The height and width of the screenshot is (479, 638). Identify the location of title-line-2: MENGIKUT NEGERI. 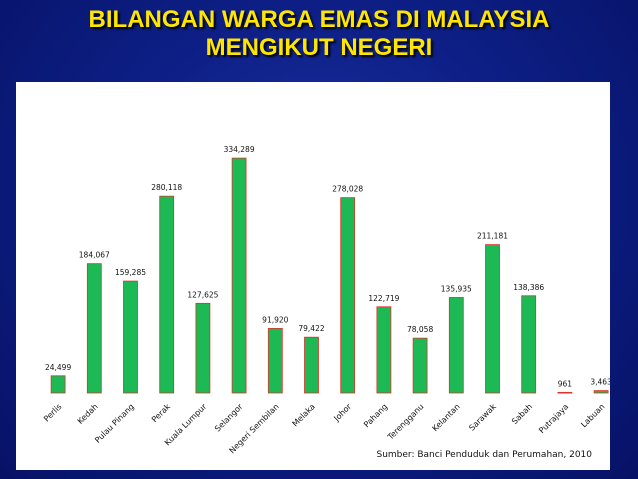
(319, 47).